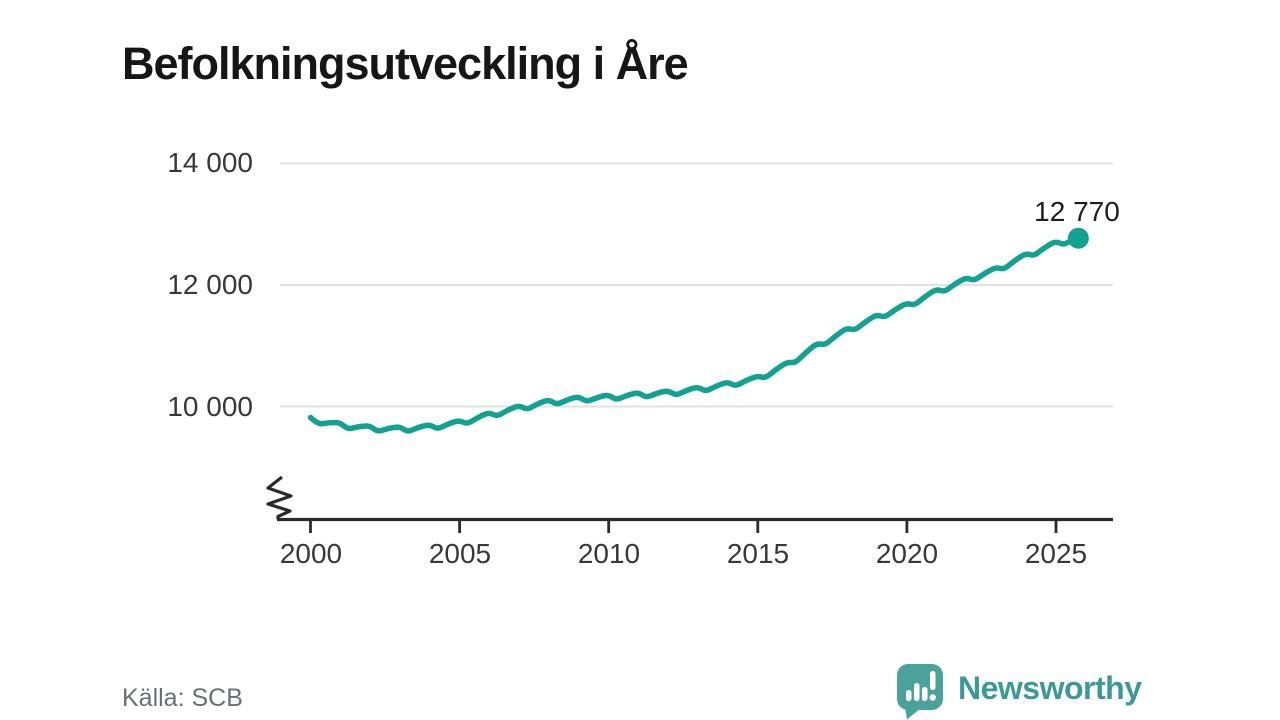  I want to click on source-label: Källa: SCB, so click(182, 698).